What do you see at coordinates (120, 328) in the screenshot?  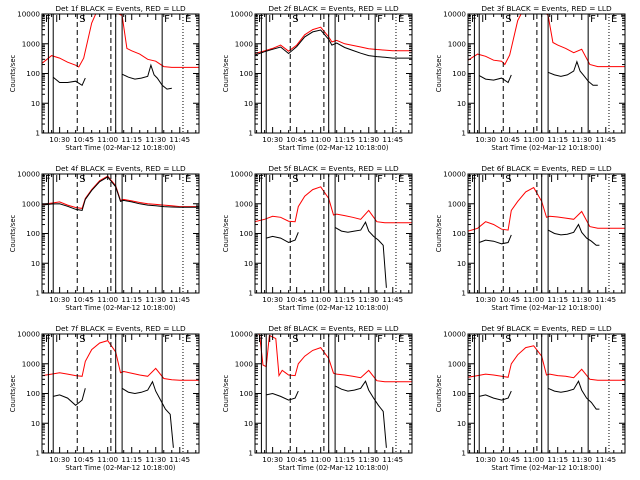 I see `panel-title: Det 7f BLACK = Events, RED = LLD` at bounding box center [120, 328].